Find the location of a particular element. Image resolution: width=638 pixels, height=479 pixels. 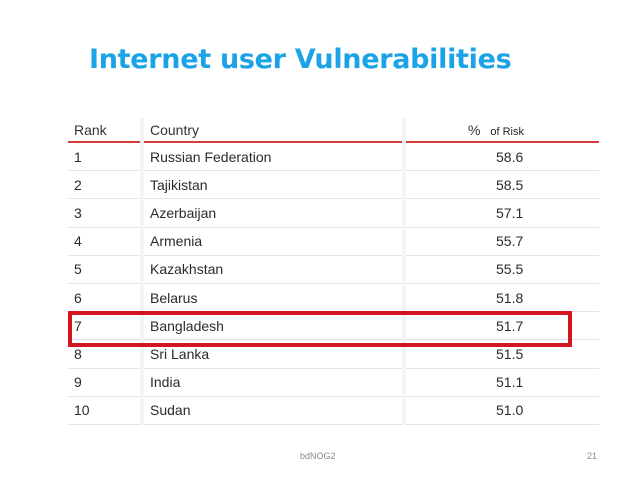

cell-country: Azerbaijan is located at coordinates (274, 213).